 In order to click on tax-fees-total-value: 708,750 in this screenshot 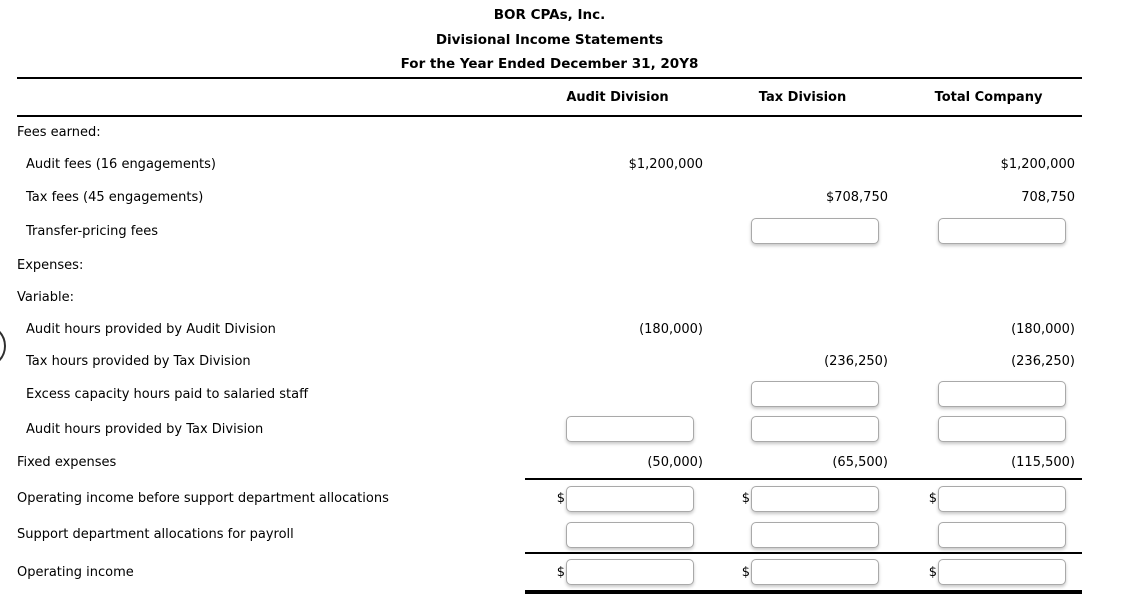, I will do `click(1048, 197)`.